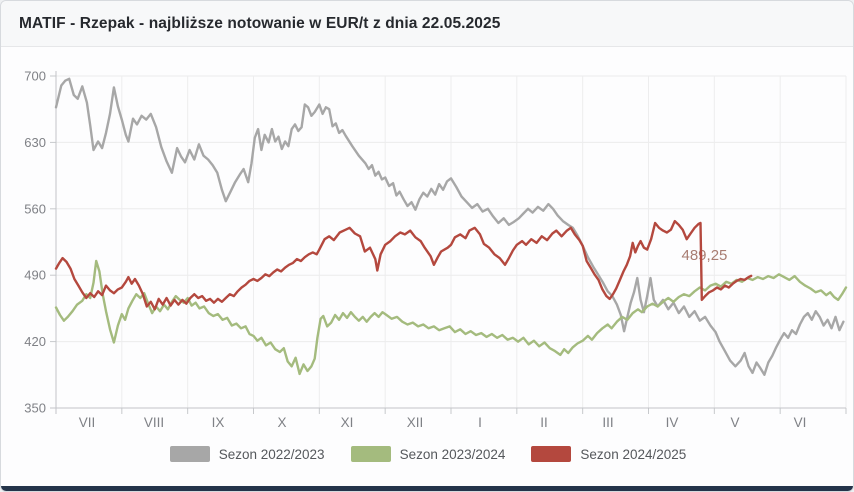  What do you see at coordinates (35, 208) in the screenshot?
I see `y-axis-label: 560` at bounding box center [35, 208].